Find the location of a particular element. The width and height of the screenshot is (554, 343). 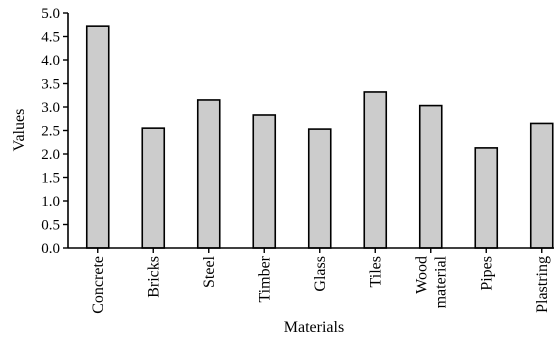

y-tick-label: 0.5 is located at coordinates (50, 226).